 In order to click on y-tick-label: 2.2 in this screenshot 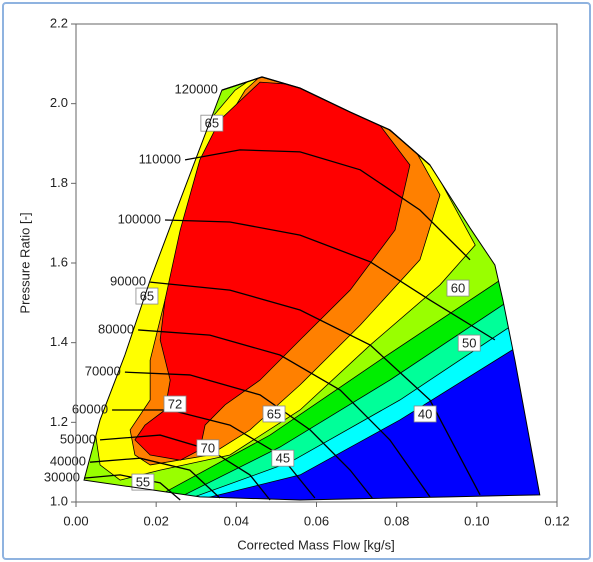, I will do `click(59, 22)`.